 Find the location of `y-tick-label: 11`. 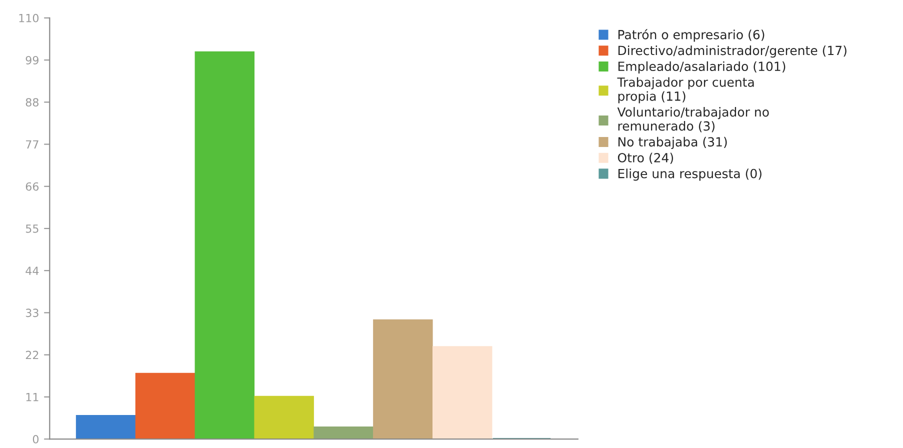

y-tick-label: 11 is located at coordinates (32, 397).